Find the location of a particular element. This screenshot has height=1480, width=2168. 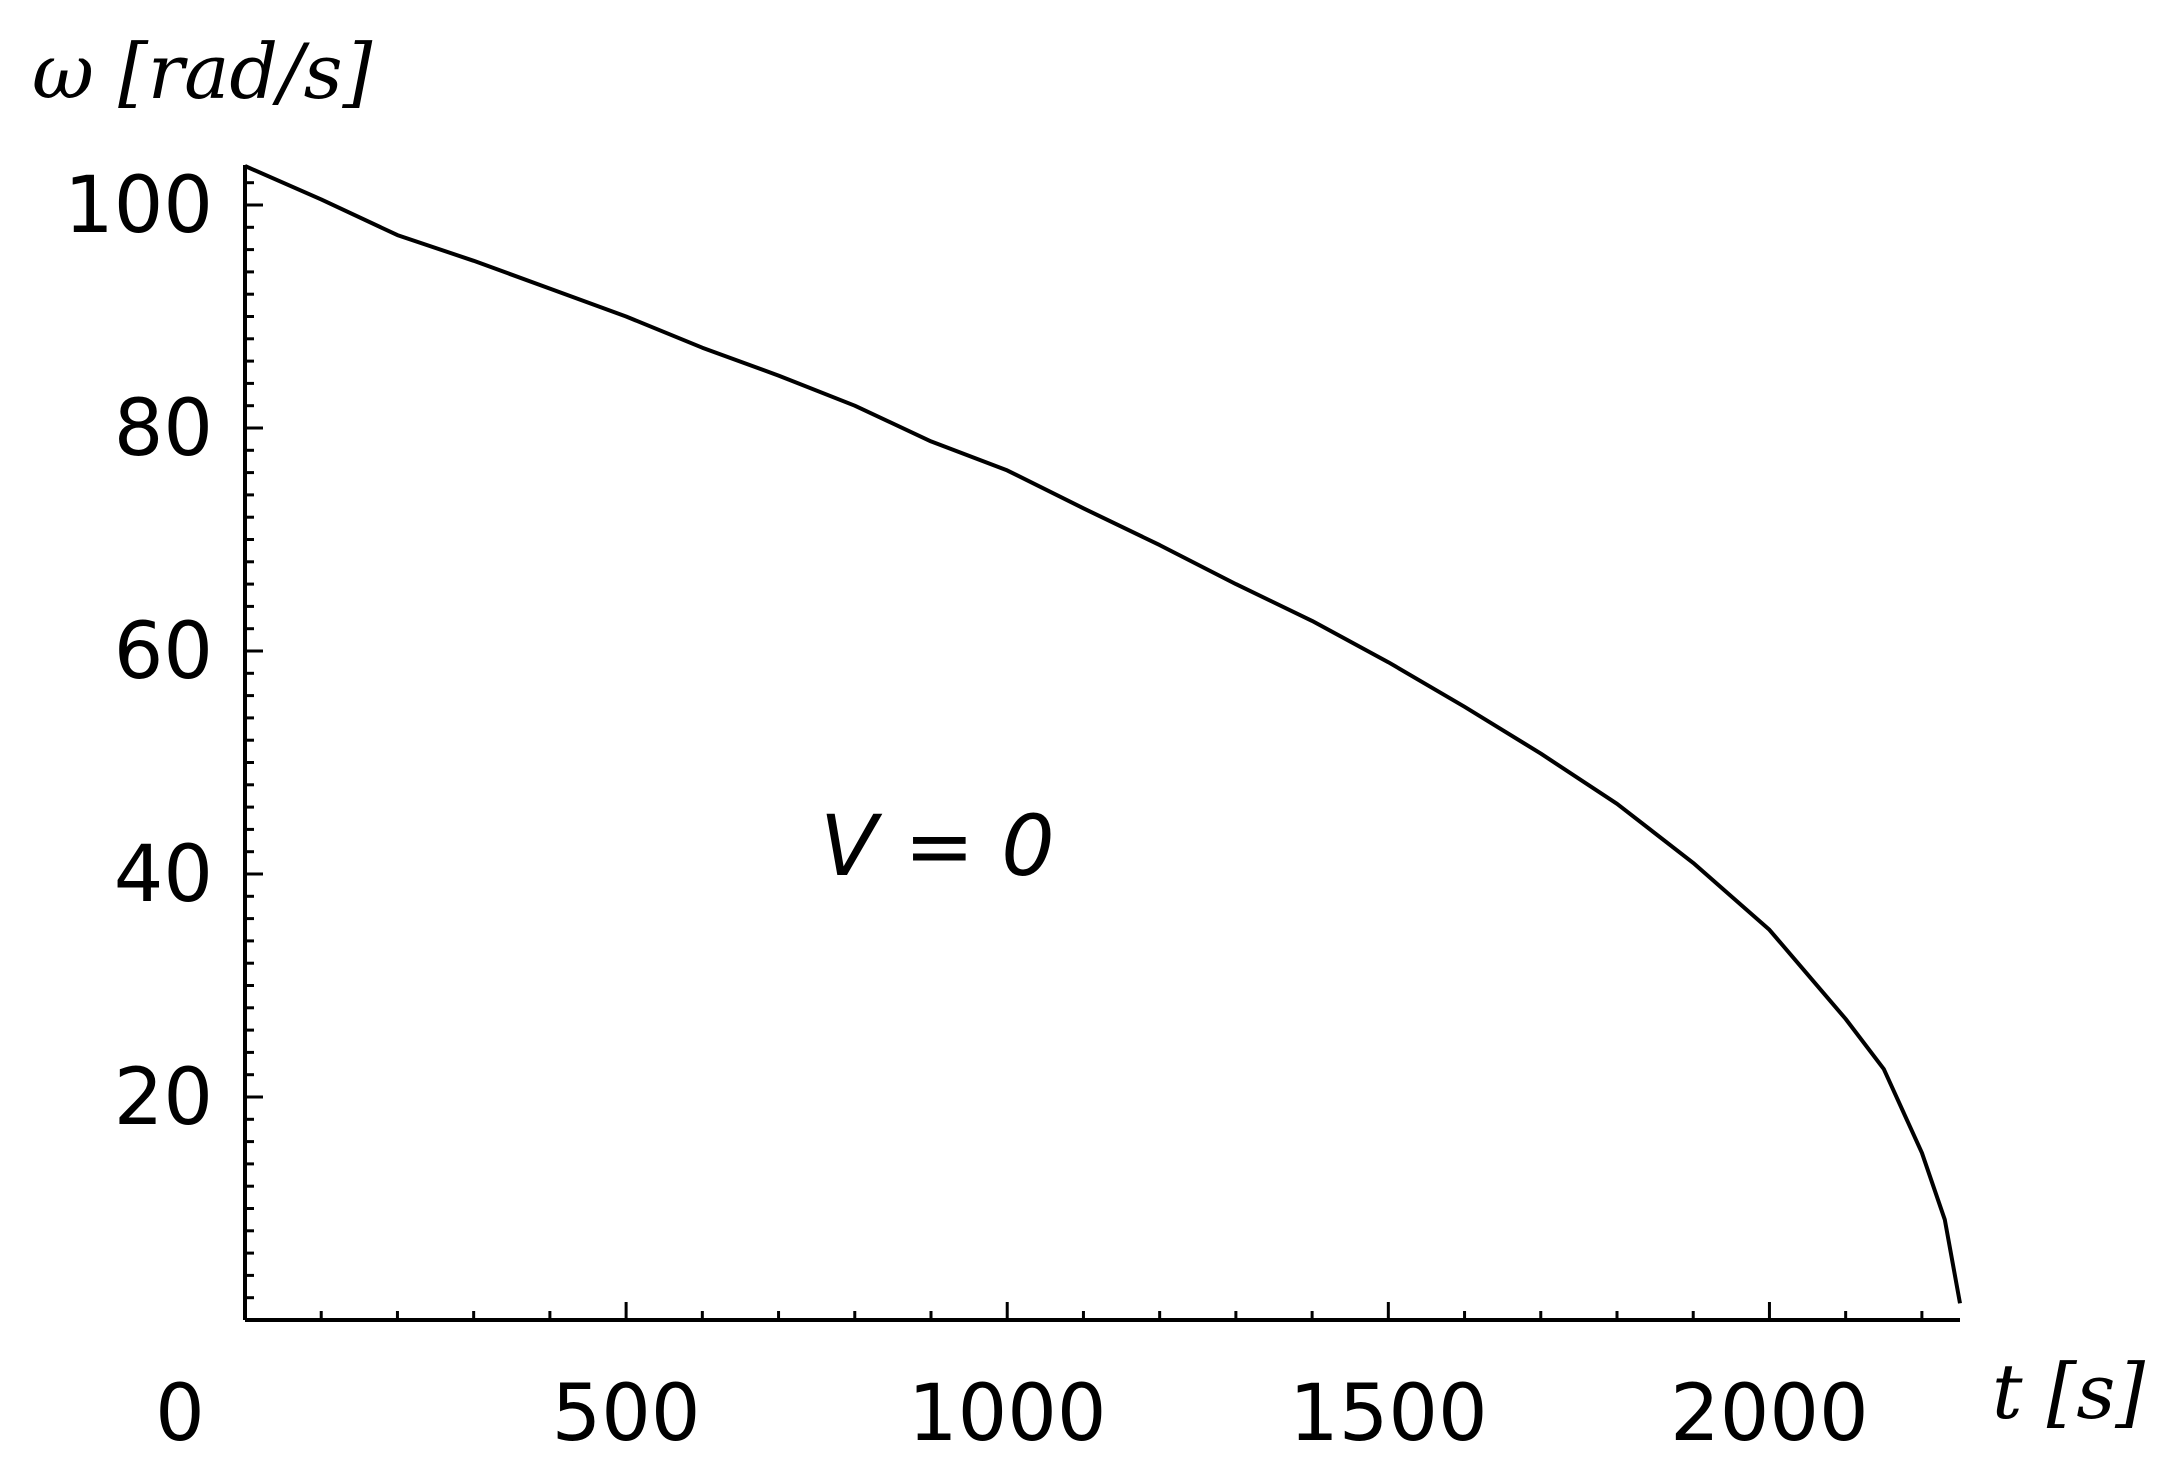

x-axis-label: t [s] is located at coordinates (2068, 1391).